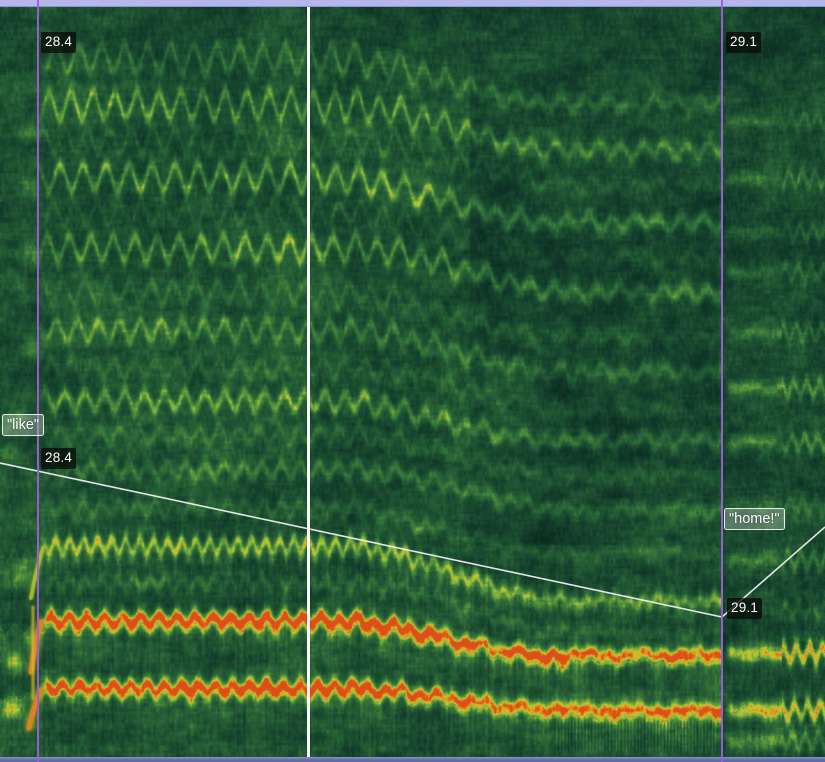  I want to click on bottom-ruler-strip, so click(412, 759).